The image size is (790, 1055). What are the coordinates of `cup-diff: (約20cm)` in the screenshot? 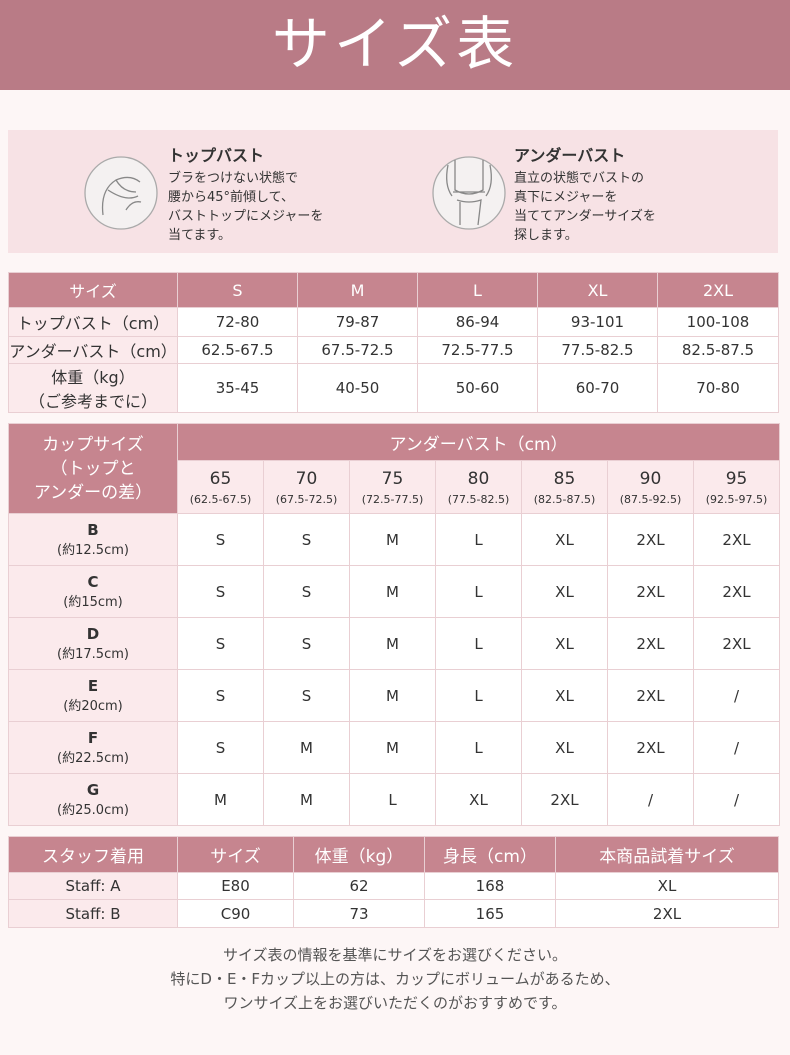 It's located at (93, 706).